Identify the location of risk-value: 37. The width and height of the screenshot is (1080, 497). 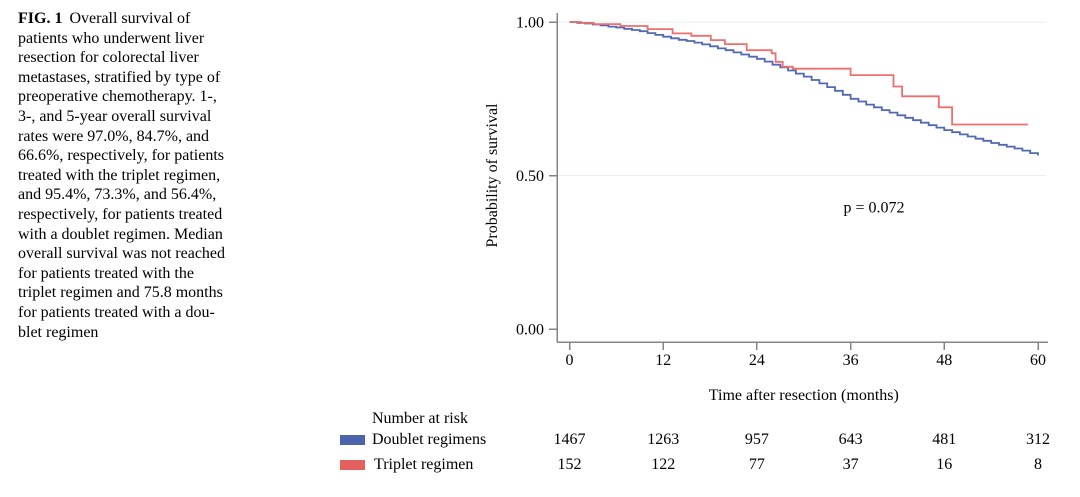
(850, 464).